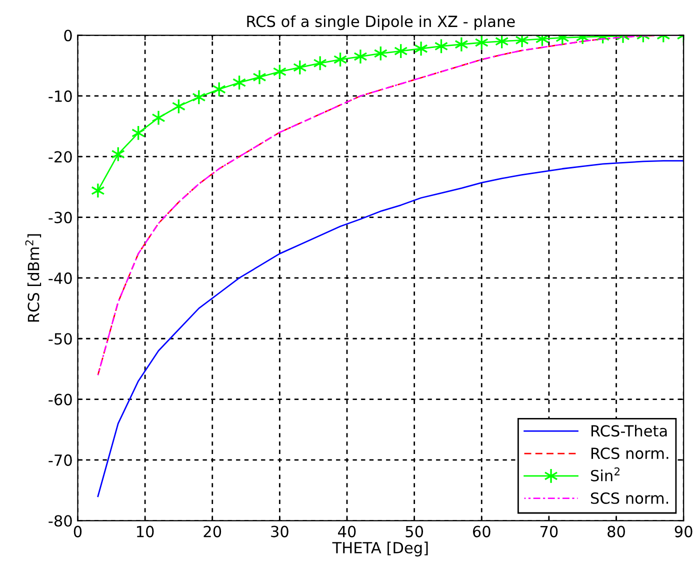 Image resolution: width=694 pixels, height=569 pixels. Describe the element at coordinates (629, 430) in the screenshot. I see `legend-label: RCS-Theta` at that location.